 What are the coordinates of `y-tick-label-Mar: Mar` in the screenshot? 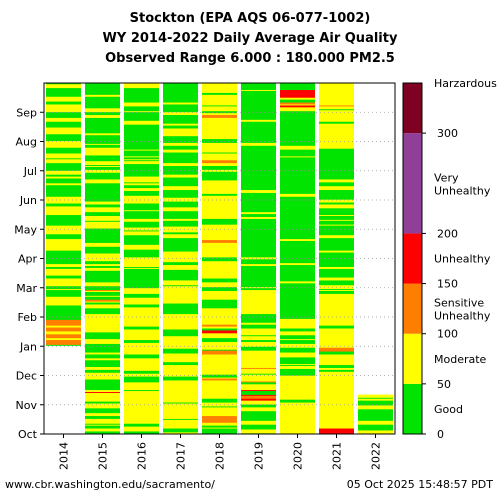 It's located at (26, 288).